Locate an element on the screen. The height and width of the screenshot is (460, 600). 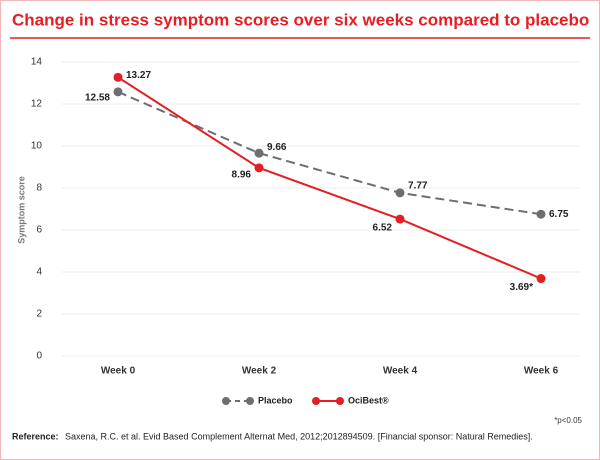
legend-label: OciBest® is located at coordinates (368, 400).